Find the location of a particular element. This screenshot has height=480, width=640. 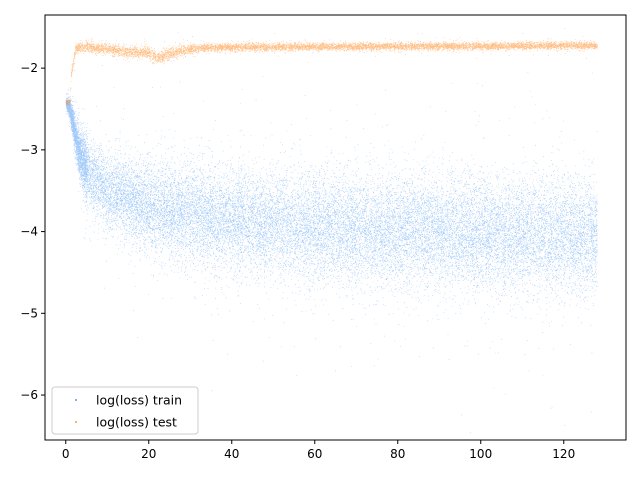

legend-label-test: log(loss) test is located at coordinates (136, 422).